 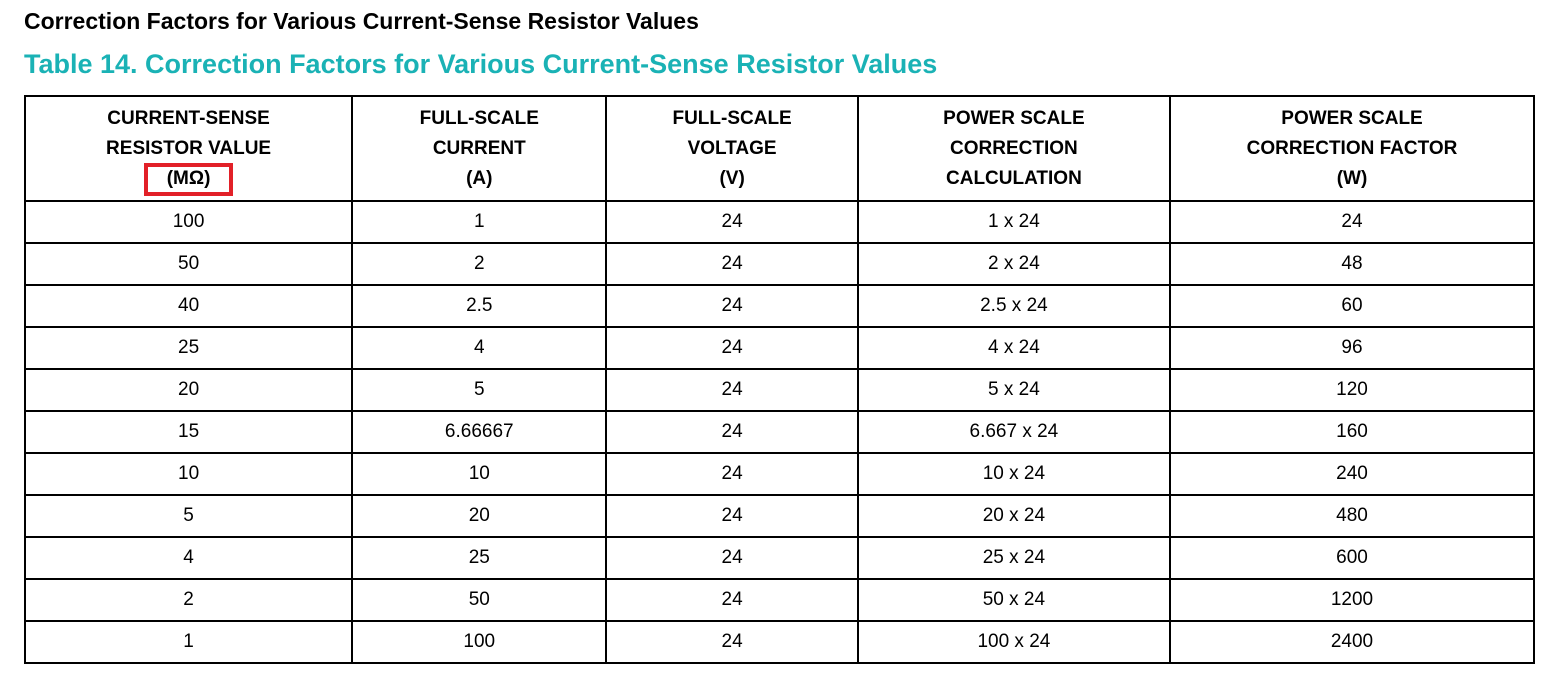 What do you see at coordinates (1014, 348) in the screenshot?
I see `table-cell: 4 x 24` at bounding box center [1014, 348].